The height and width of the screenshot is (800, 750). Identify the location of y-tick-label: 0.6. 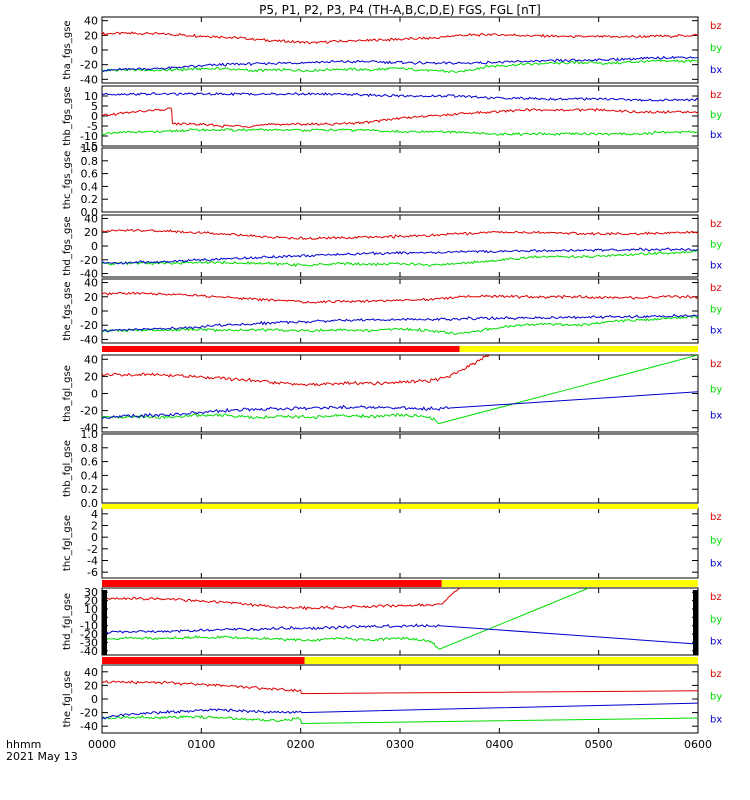
(90, 174).